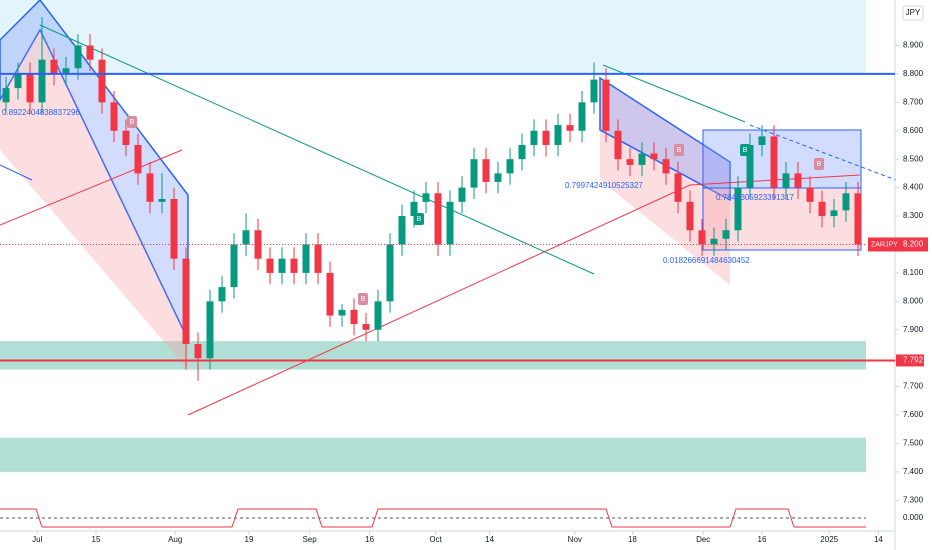 This screenshot has width=932, height=550. I want to click on indicator-line, so click(433, 518).